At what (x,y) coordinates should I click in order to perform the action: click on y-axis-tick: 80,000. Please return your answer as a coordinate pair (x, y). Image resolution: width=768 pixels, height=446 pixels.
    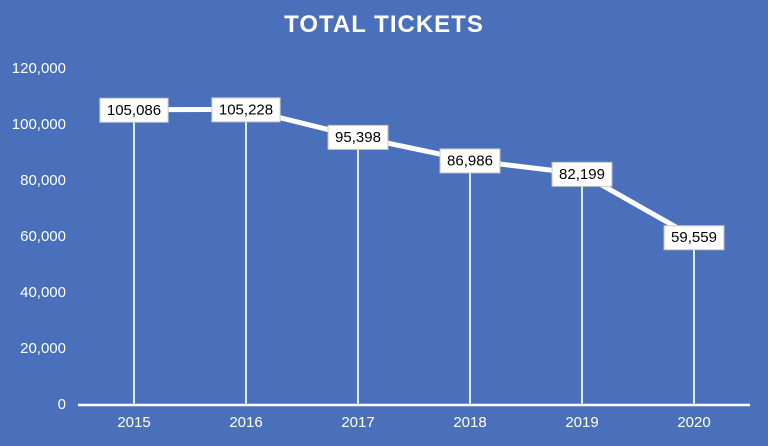
    Looking at the image, I should click on (43, 180).